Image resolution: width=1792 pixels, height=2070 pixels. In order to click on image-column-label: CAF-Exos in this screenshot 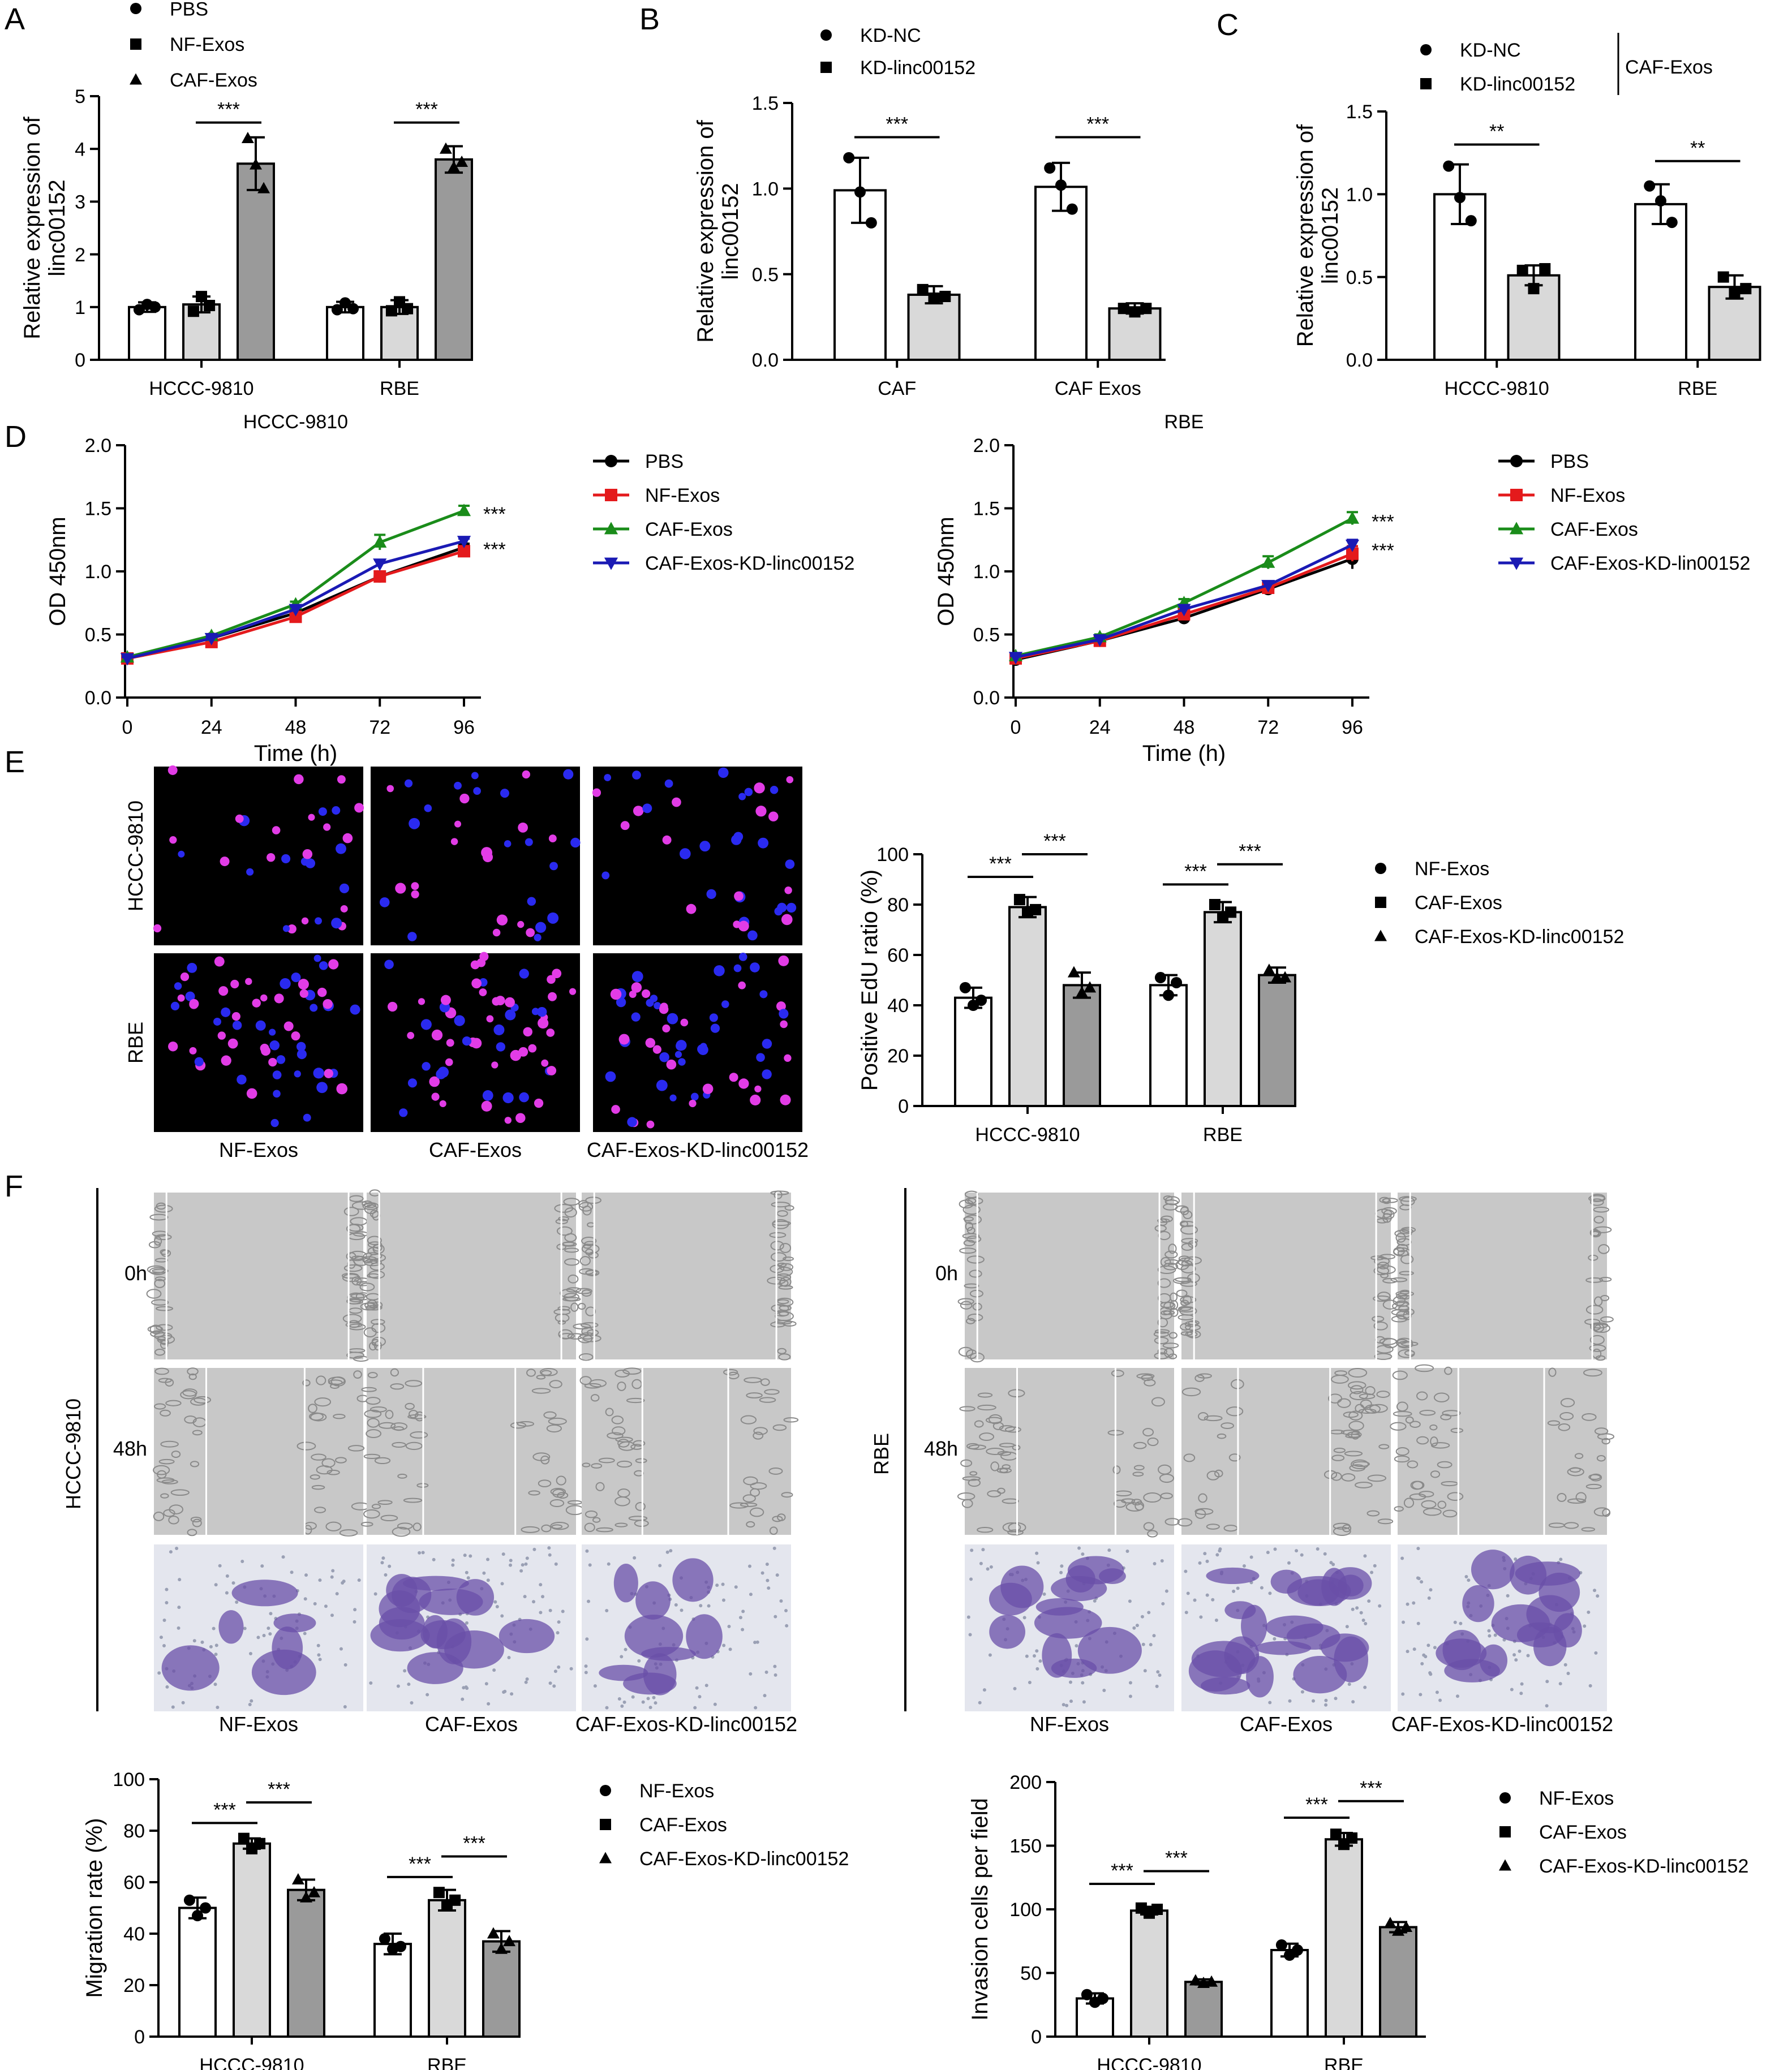, I will do `click(1286, 1724)`.